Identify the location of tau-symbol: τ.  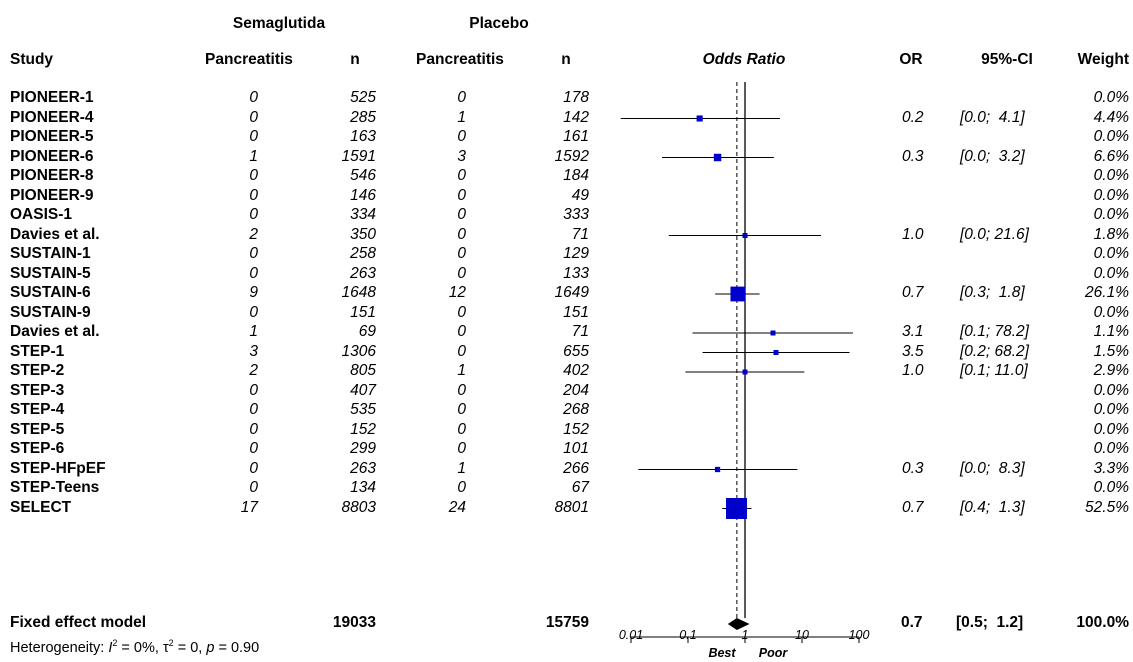
(165, 647).